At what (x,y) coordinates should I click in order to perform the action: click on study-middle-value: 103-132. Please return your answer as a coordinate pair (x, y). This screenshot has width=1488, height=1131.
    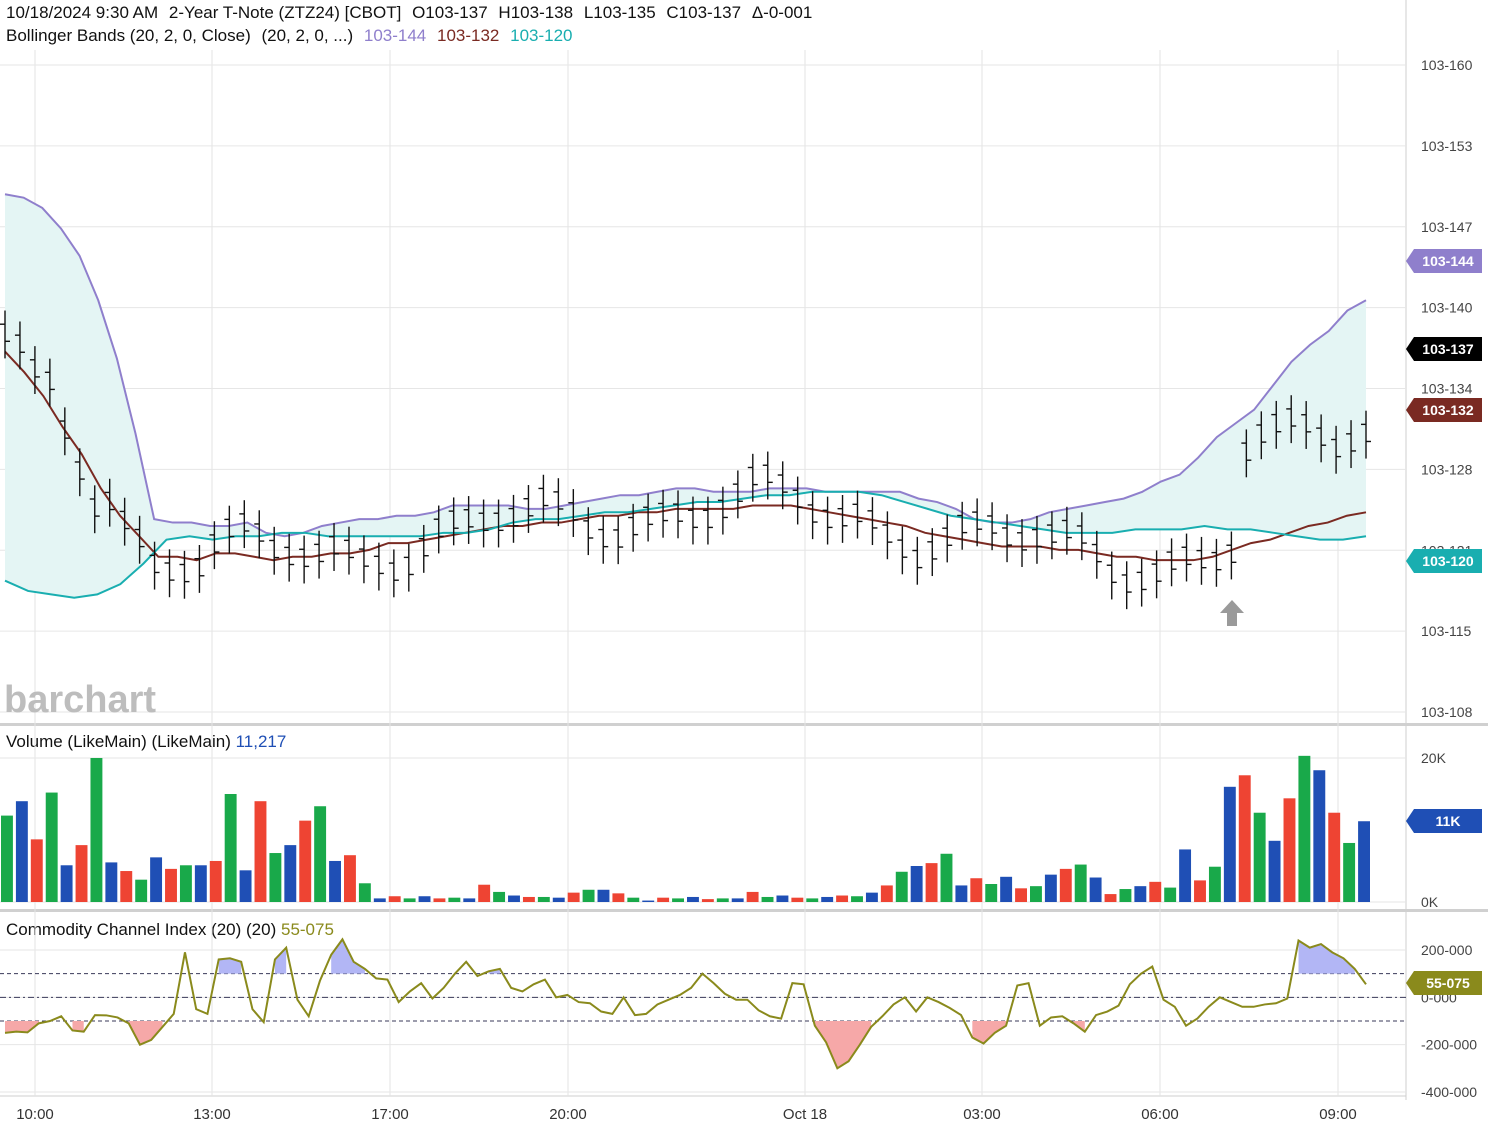
    Looking at the image, I should click on (468, 35).